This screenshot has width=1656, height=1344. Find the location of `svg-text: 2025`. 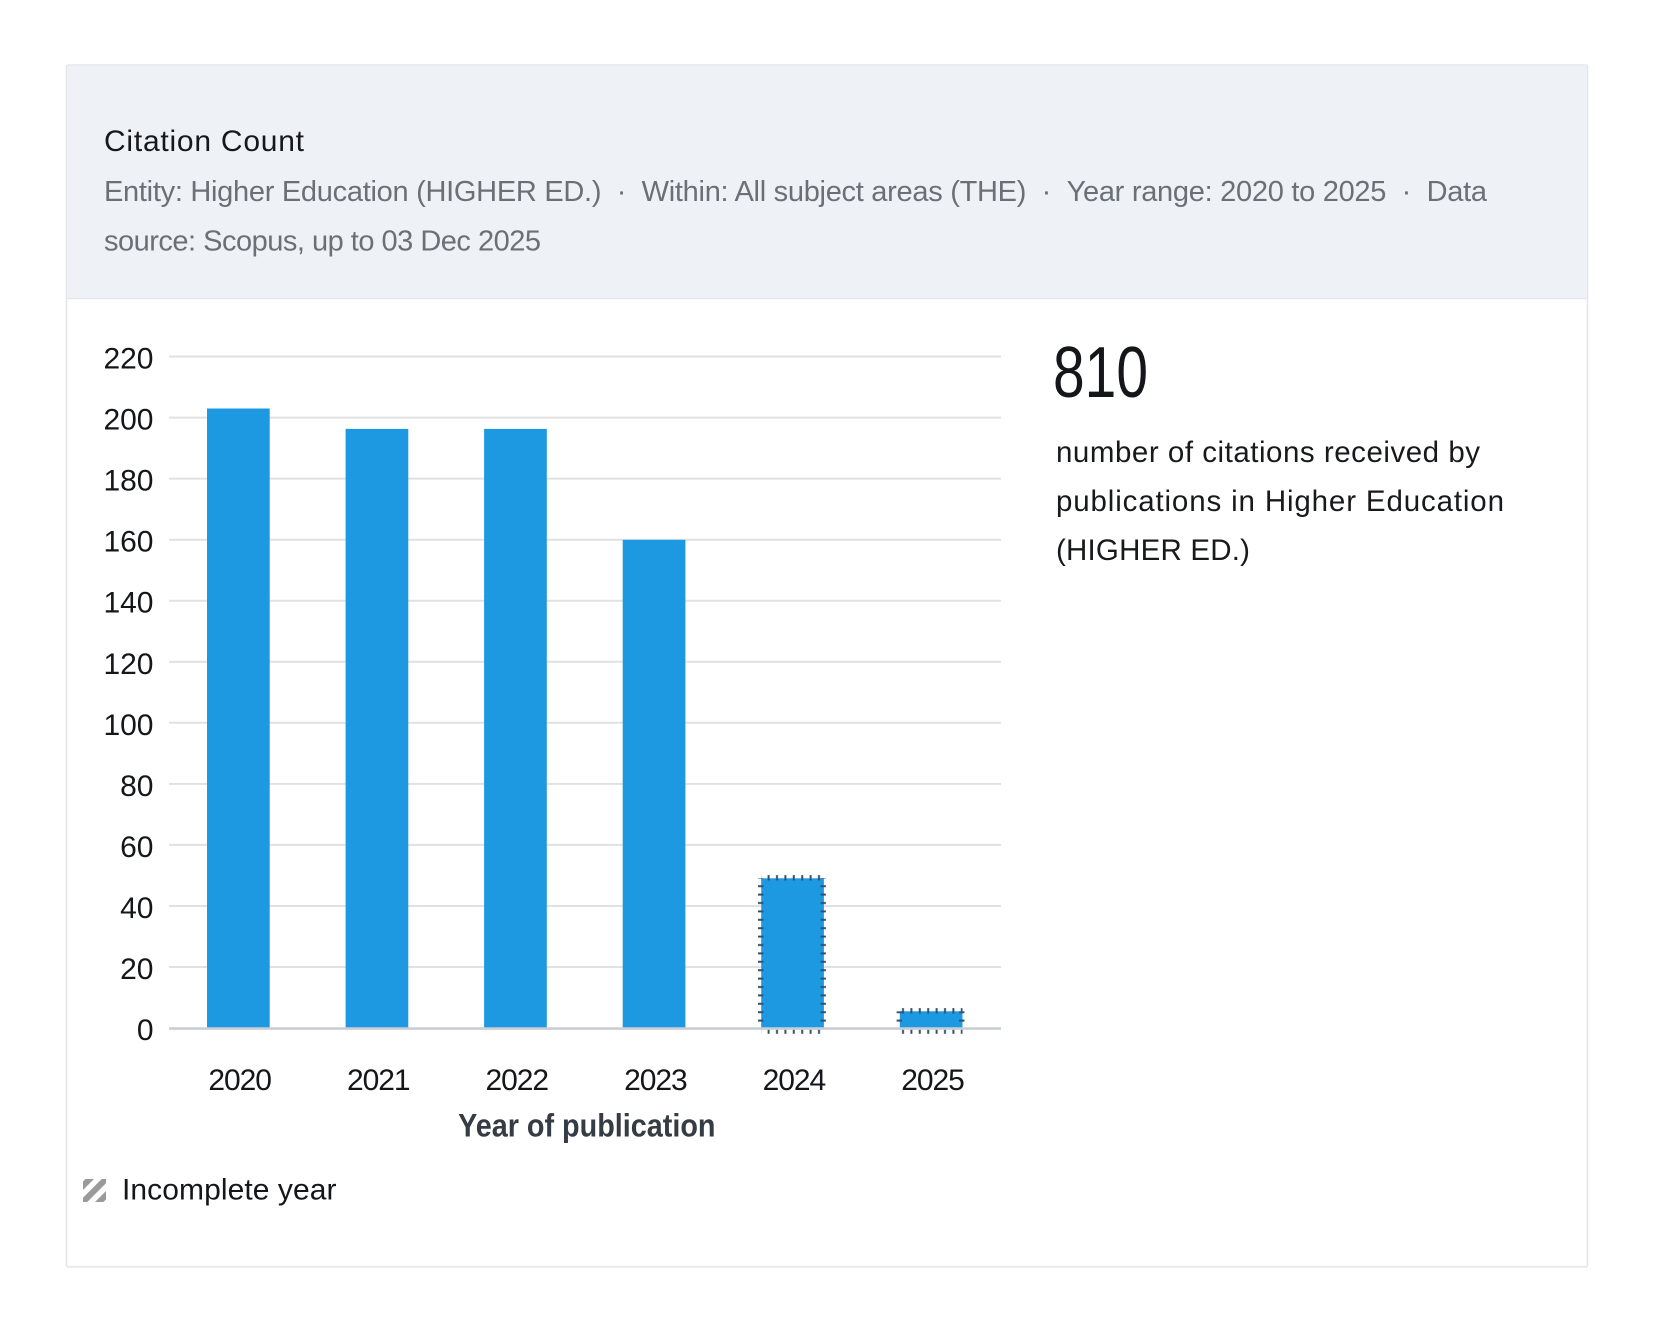

svg-text: 2025 is located at coordinates (933, 1080).